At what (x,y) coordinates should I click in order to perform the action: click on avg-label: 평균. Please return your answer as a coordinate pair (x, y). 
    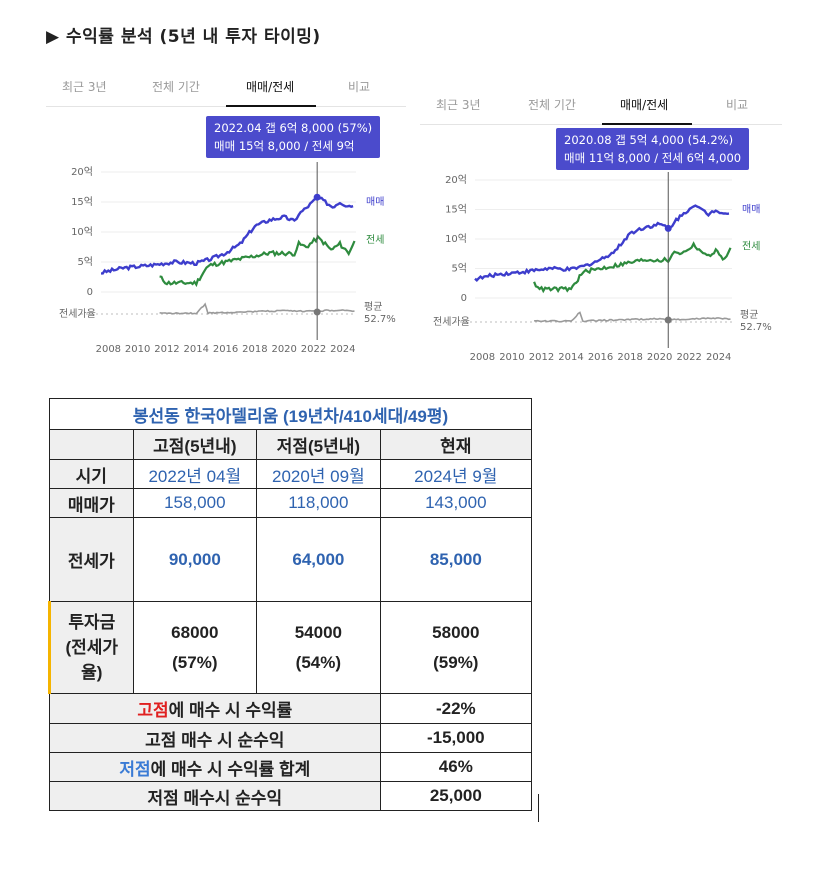
    Looking at the image, I should click on (749, 315).